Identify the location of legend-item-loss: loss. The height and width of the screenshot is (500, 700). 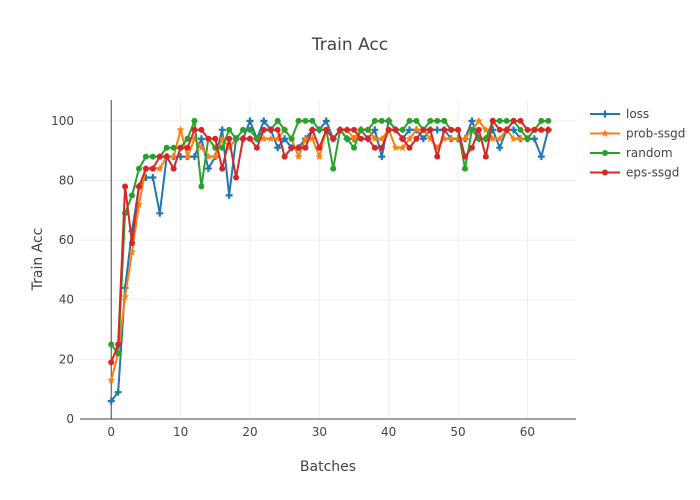
(619, 114).